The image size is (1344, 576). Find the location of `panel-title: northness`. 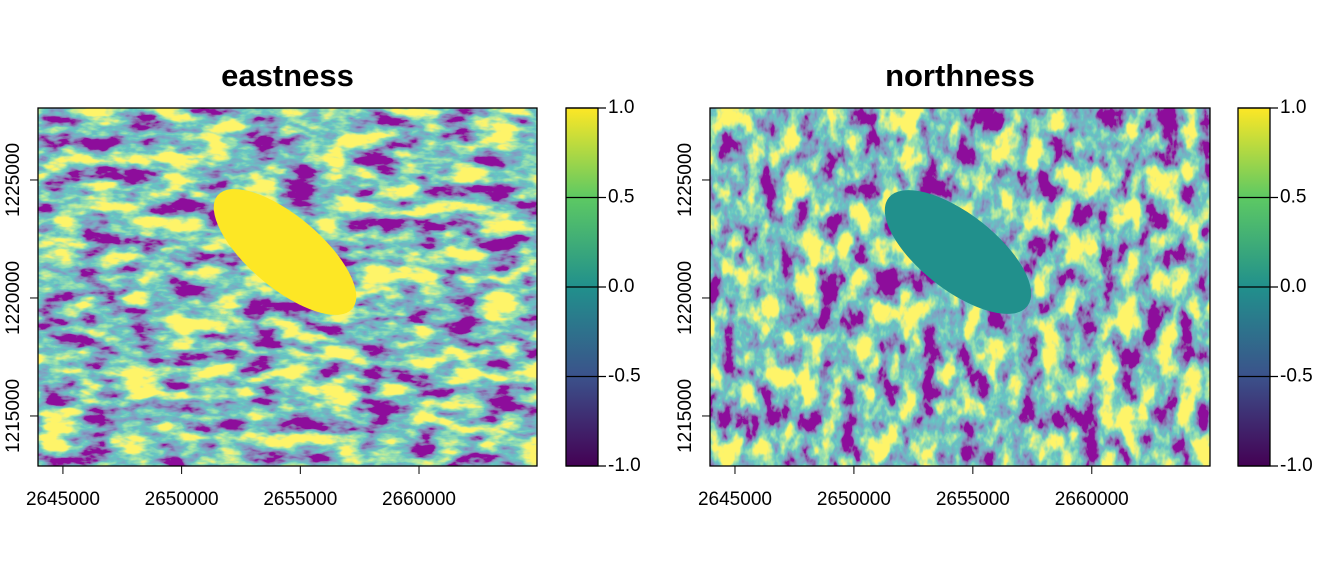

panel-title: northness is located at coordinates (960, 75).